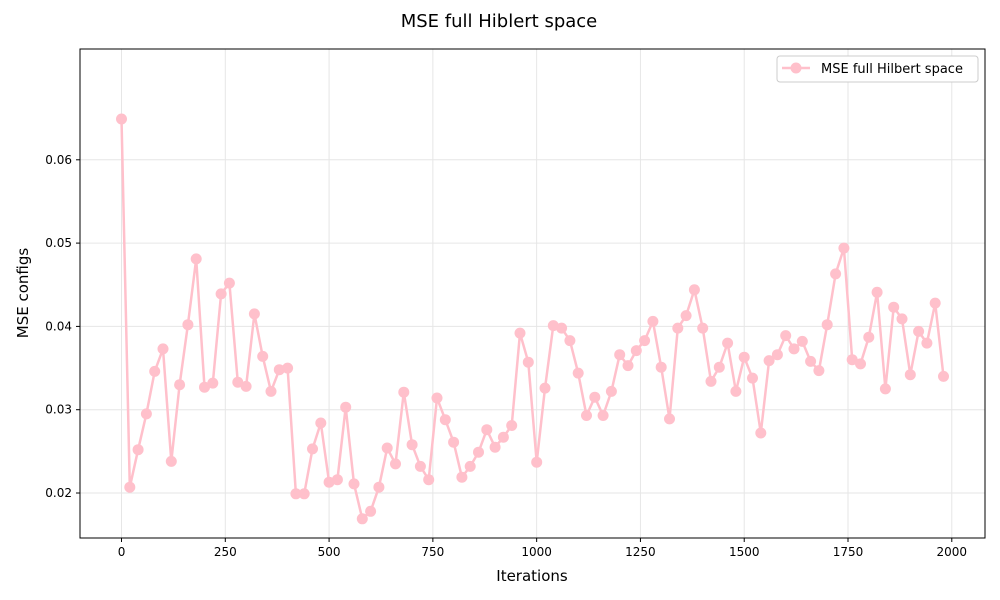 The image size is (1000, 600). I want to click on y-tick-label: 0.05, so click(58, 243).